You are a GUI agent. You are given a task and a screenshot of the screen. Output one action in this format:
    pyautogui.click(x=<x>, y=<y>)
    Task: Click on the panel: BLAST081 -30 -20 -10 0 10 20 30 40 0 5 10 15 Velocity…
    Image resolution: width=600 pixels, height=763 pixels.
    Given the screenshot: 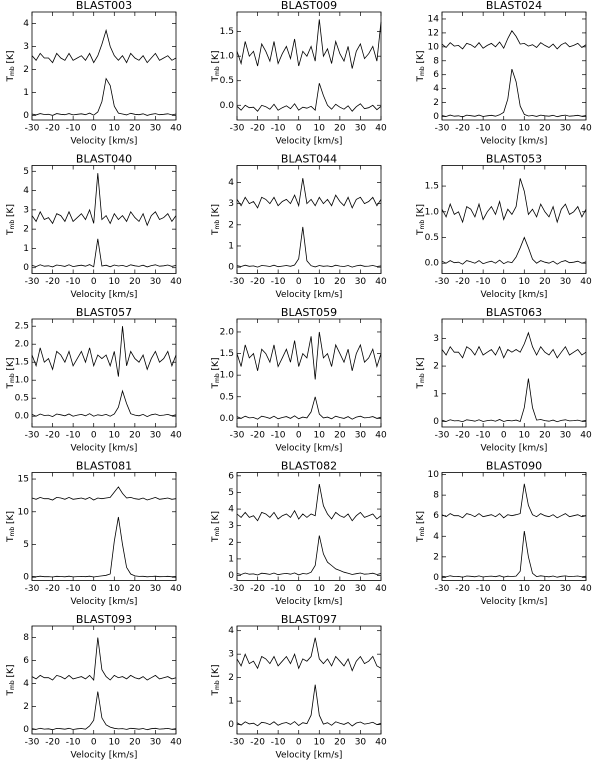 What is the action you would take?
    pyautogui.click(x=94, y=534)
    